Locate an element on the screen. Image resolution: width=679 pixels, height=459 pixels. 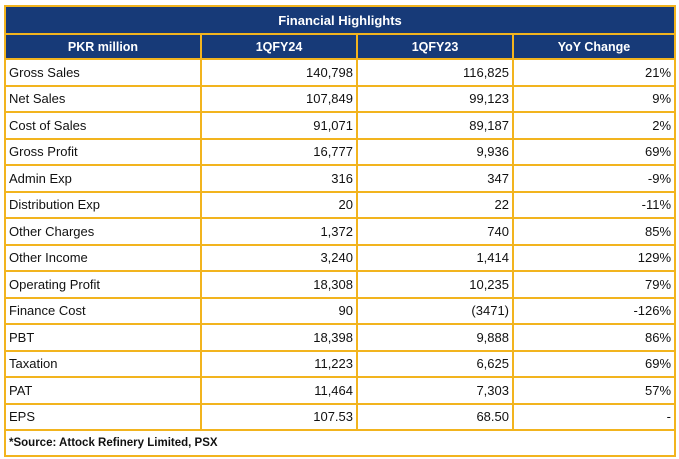
cell-1qfy23: 68.50 is located at coordinates (435, 416).